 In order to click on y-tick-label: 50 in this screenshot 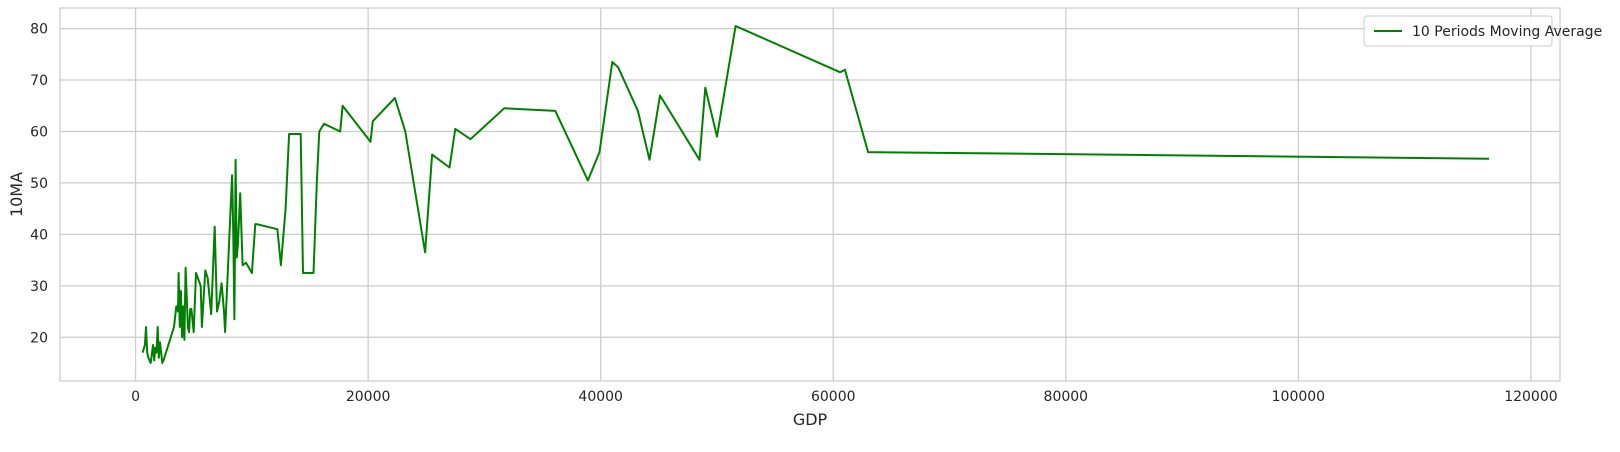, I will do `click(39, 184)`.